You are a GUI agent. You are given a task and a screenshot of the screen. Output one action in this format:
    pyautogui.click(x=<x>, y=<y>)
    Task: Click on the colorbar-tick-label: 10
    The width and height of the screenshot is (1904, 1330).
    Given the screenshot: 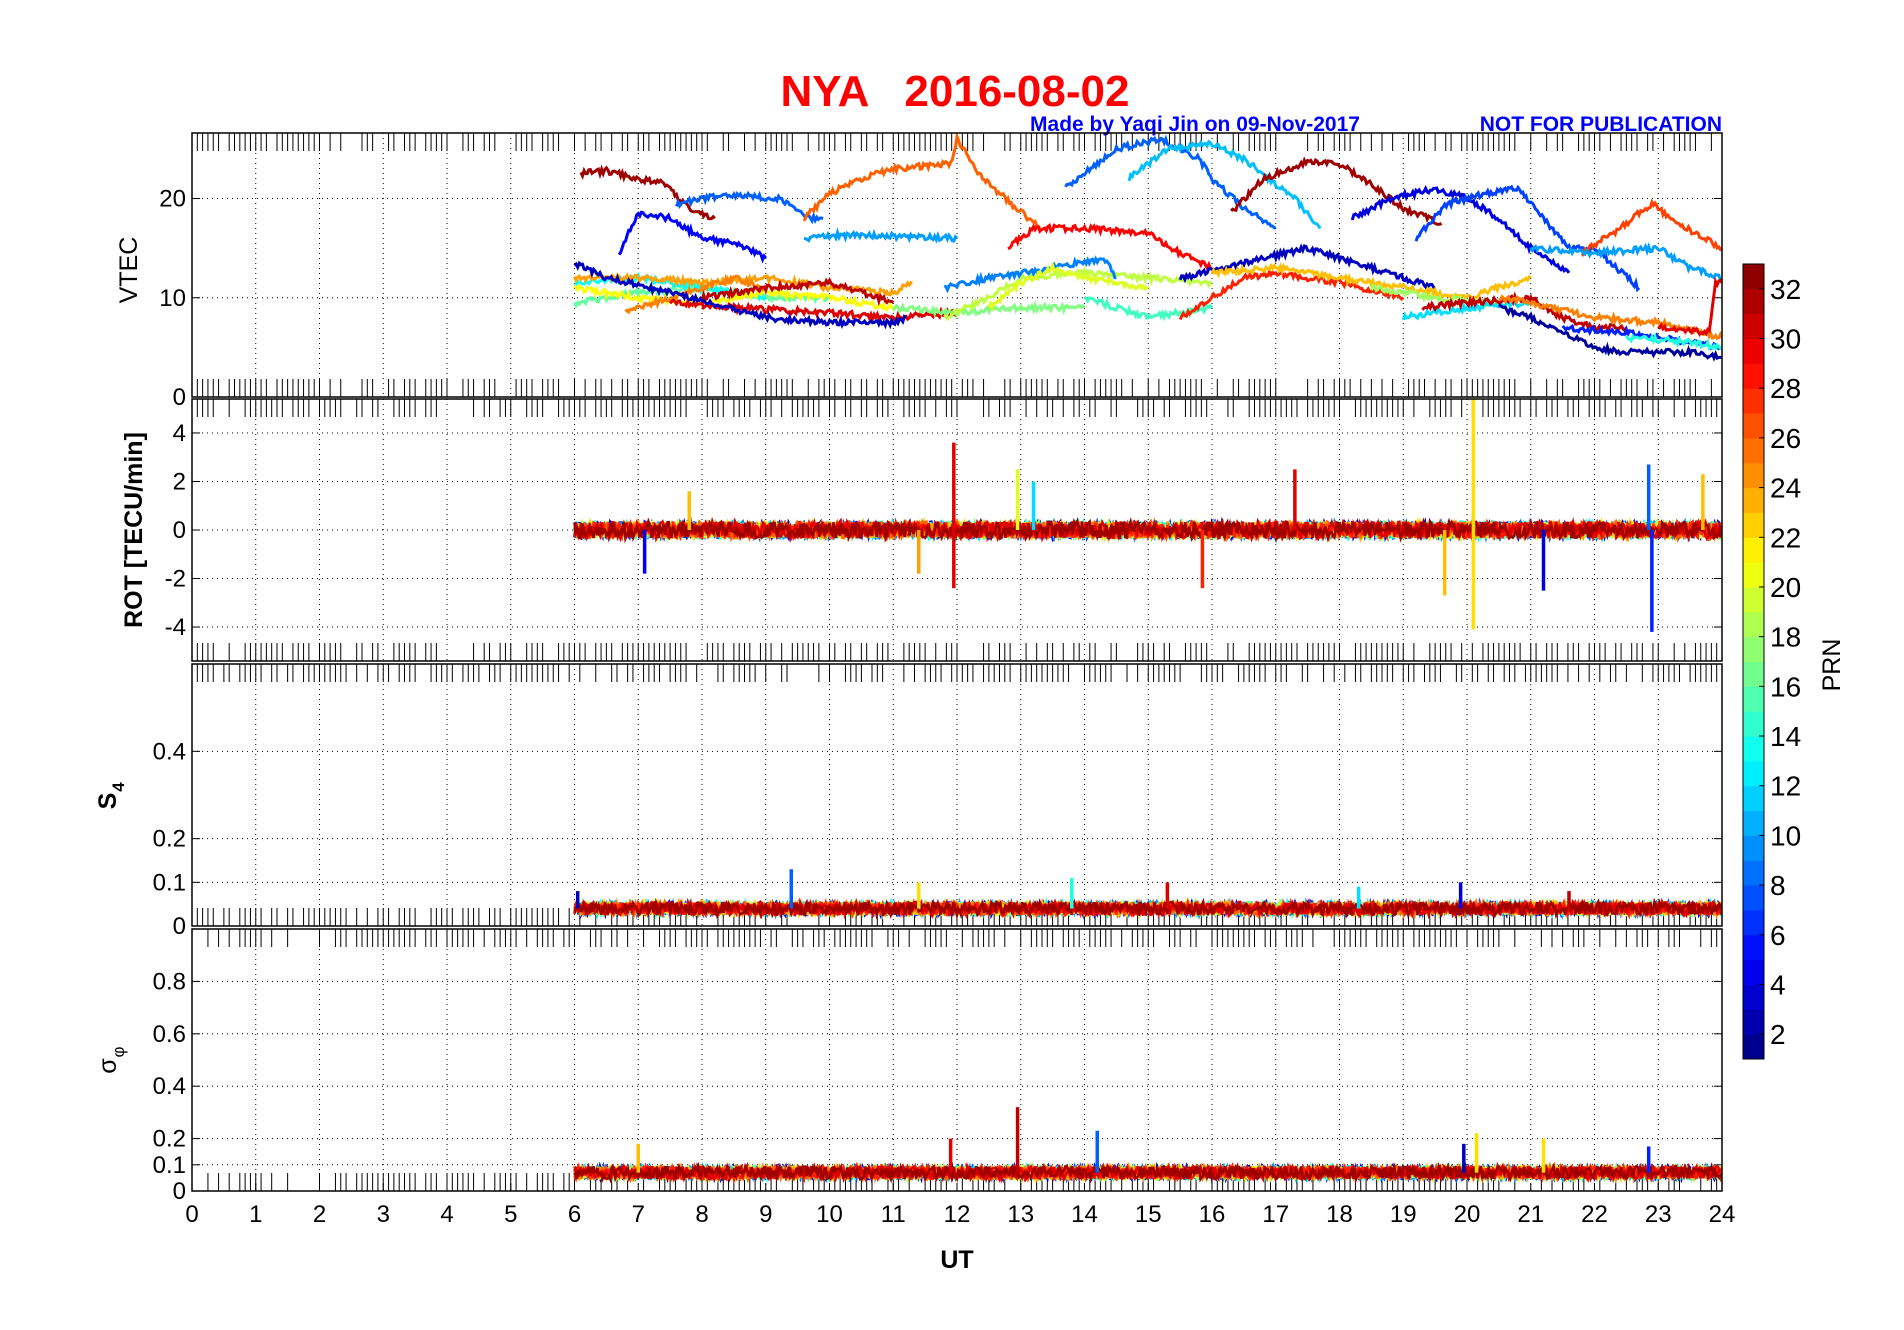 What is the action you would take?
    pyautogui.click(x=1785, y=835)
    